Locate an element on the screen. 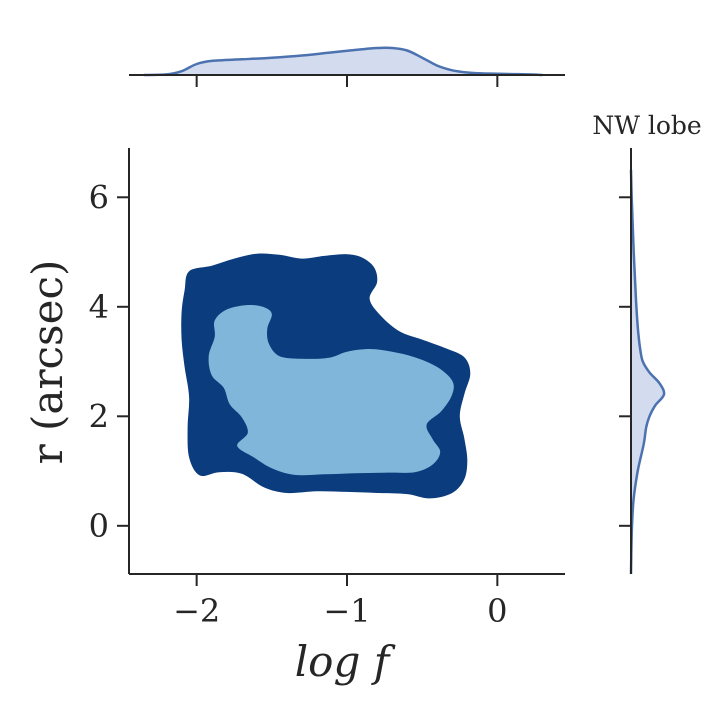 The width and height of the screenshot is (720, 720). x-marginal-ticks is located at coordinates (347, 81).